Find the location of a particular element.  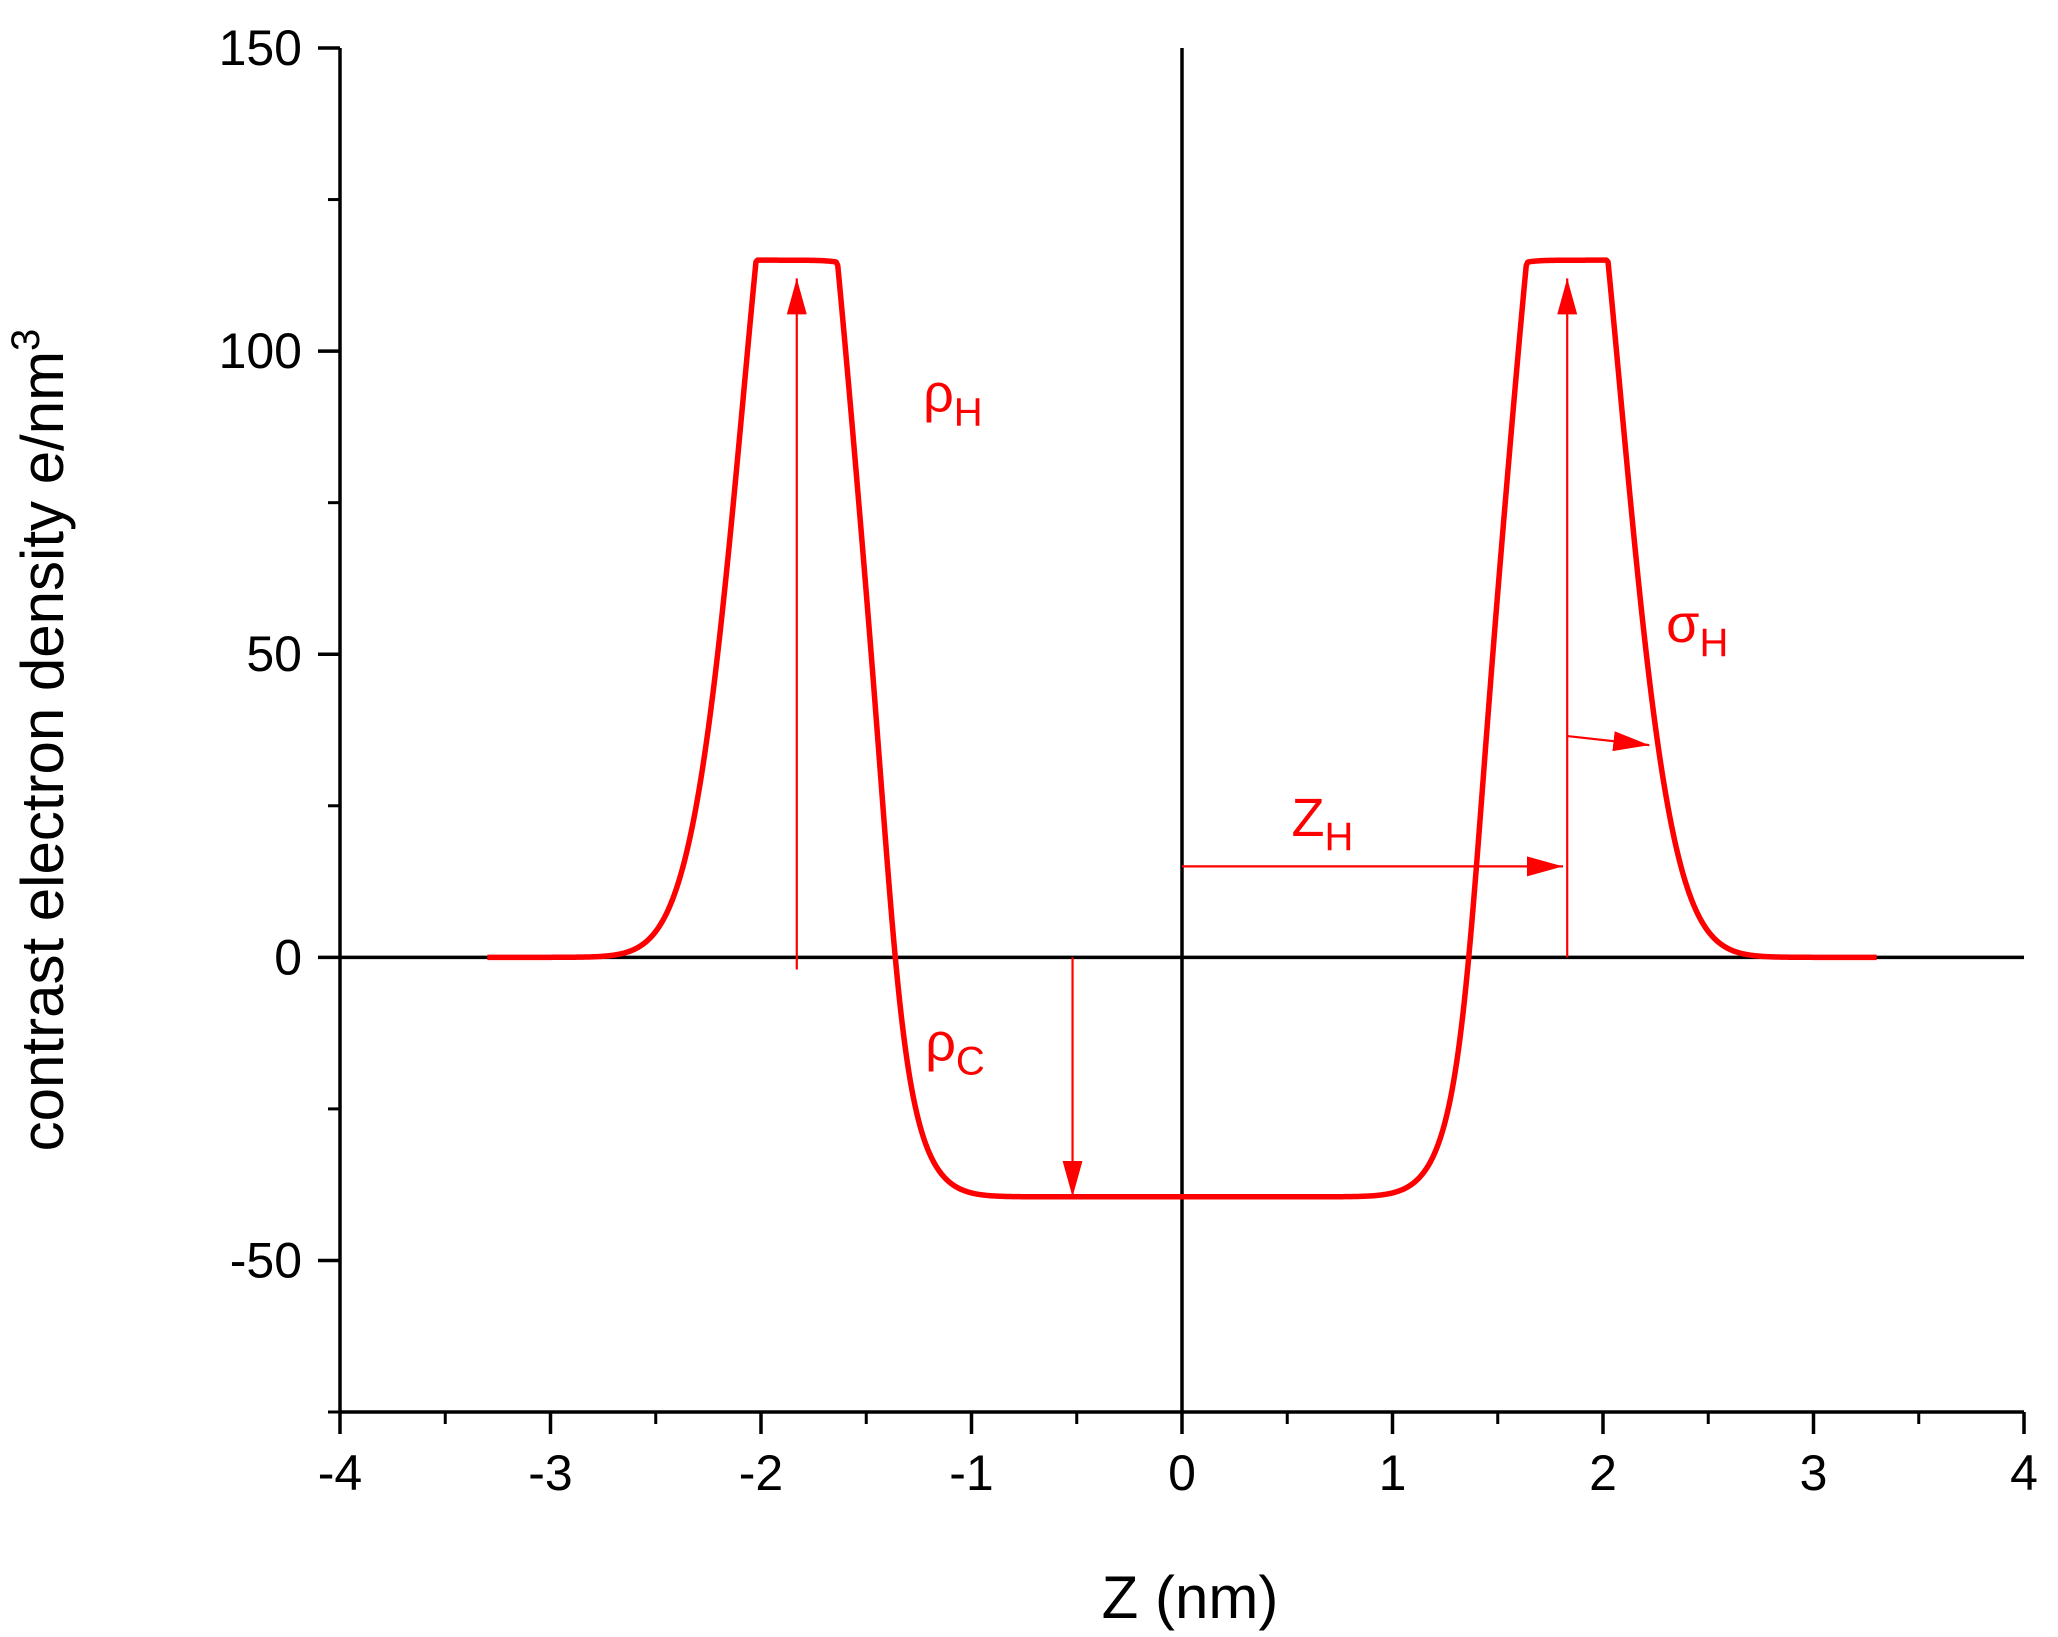

annotation-symbol: Z is located at coordinates (1307, 818).